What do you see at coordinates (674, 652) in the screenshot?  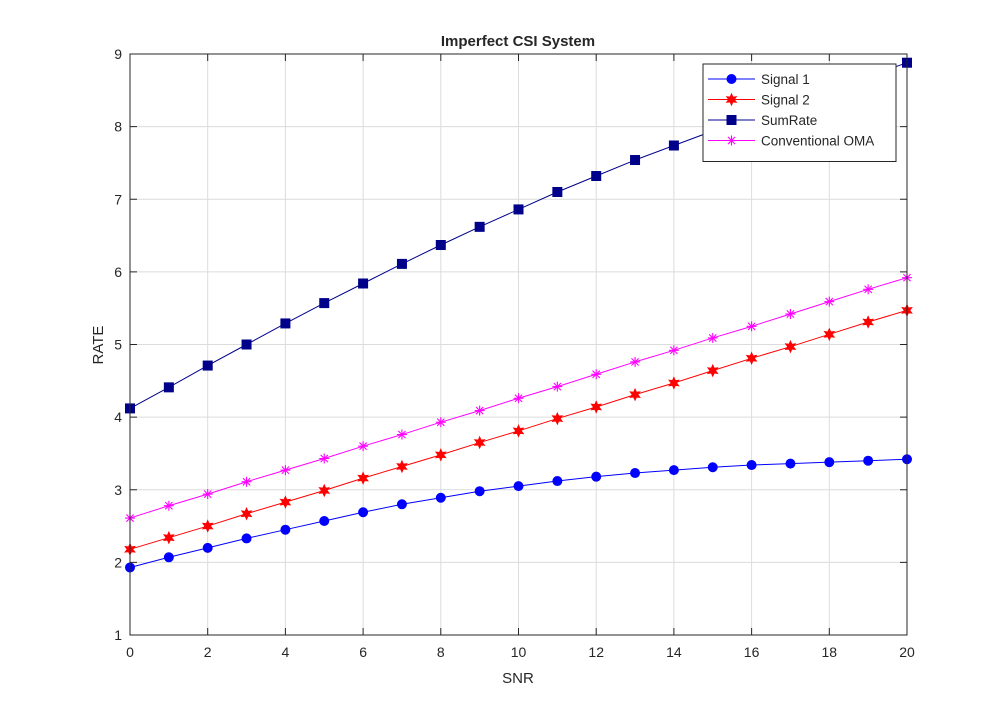 I see `x-tick-label: 14` at bounding box center [674, 652].